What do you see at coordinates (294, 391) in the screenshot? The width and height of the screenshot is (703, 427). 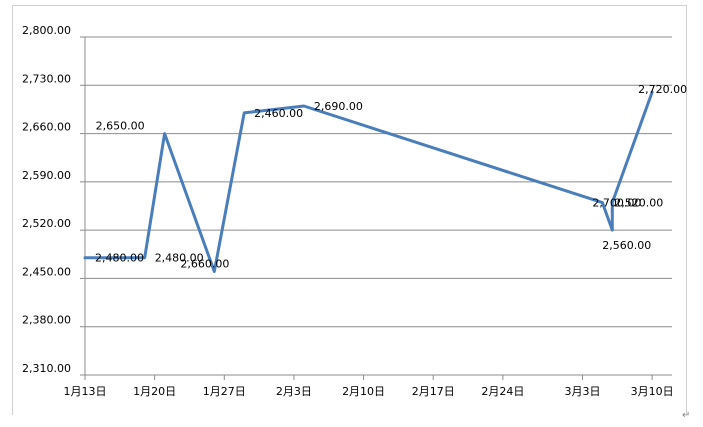 I see `x-tick-label: 2月3日` at bounding box center [294, 391].